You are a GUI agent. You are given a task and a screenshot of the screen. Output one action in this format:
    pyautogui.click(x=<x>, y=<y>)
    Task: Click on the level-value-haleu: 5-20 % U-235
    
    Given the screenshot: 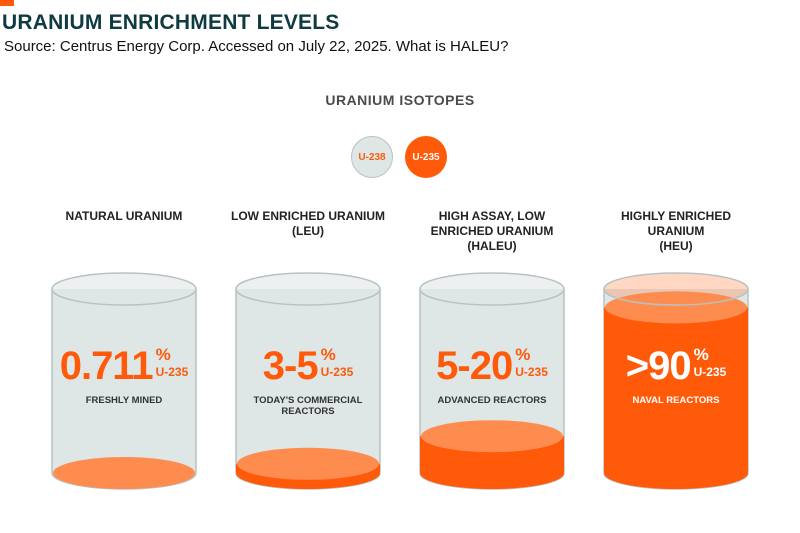 What is the action you would take?
    pyautogui.click(x=492, y=366)
    